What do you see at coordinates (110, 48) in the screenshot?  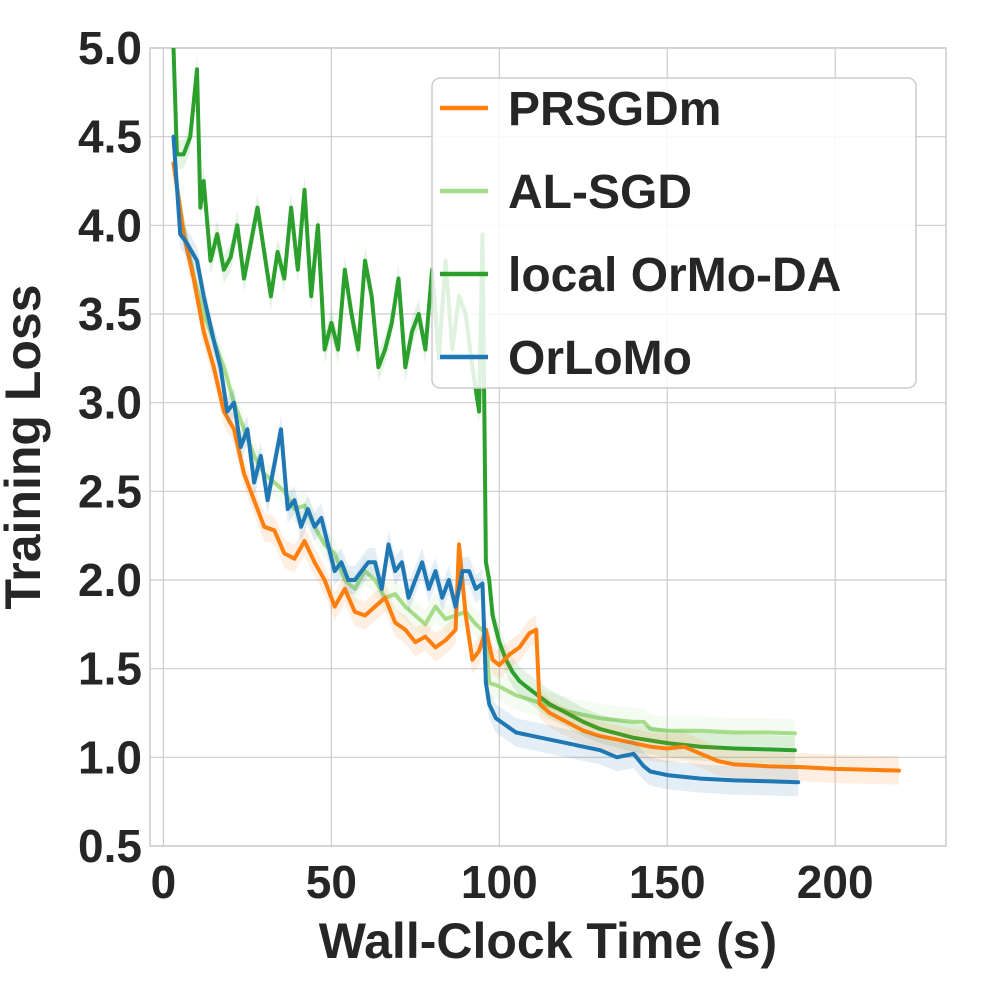 I see `y-tick-label: 5.0` at bounding box center [110, 48].